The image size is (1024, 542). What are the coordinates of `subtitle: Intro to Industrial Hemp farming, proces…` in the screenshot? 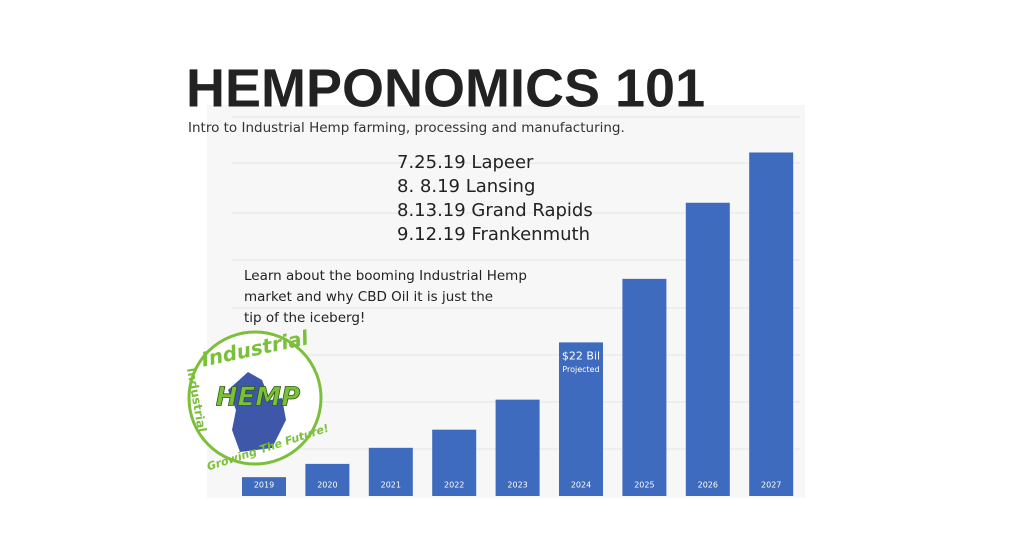 It's located at (406, 128).